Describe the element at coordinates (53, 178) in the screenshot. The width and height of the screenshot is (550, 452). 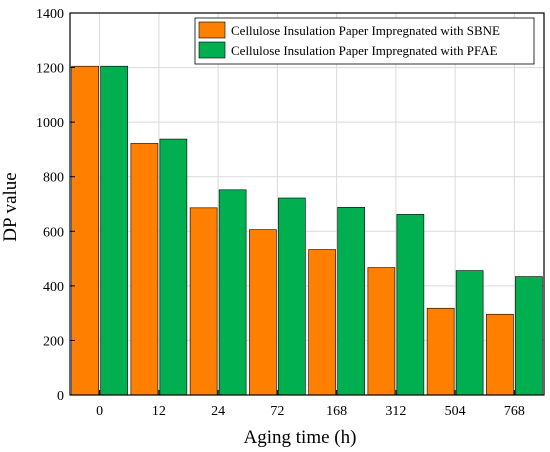
I see `y-tick-label: 800` at that location.